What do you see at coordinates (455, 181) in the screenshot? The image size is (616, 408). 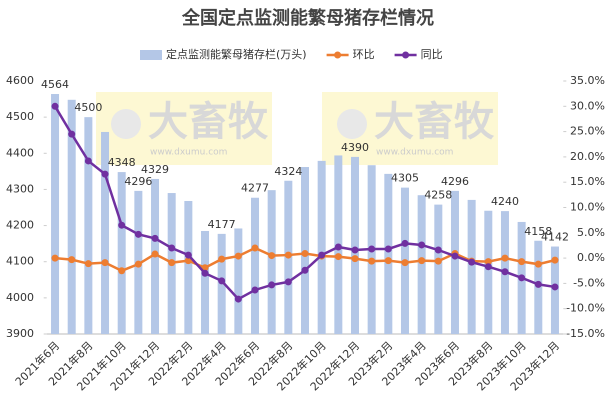 I see `data-label: 4296` at bounding box center [455, 181].